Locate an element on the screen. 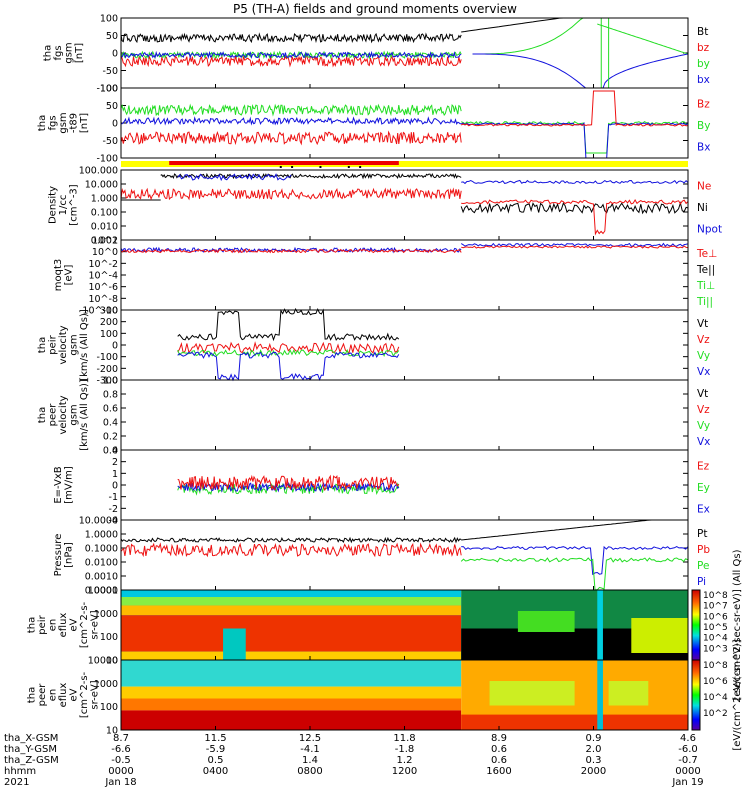 The height and width of the screenshot is (800, 750). legend-entry: Pt is located at coordinates (702, 534).